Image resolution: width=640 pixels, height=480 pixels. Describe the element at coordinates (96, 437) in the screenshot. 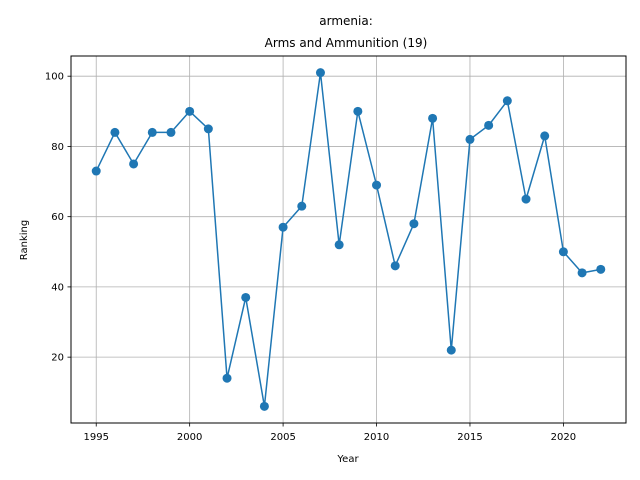

I see `x-tick-label: 1995` at that location.